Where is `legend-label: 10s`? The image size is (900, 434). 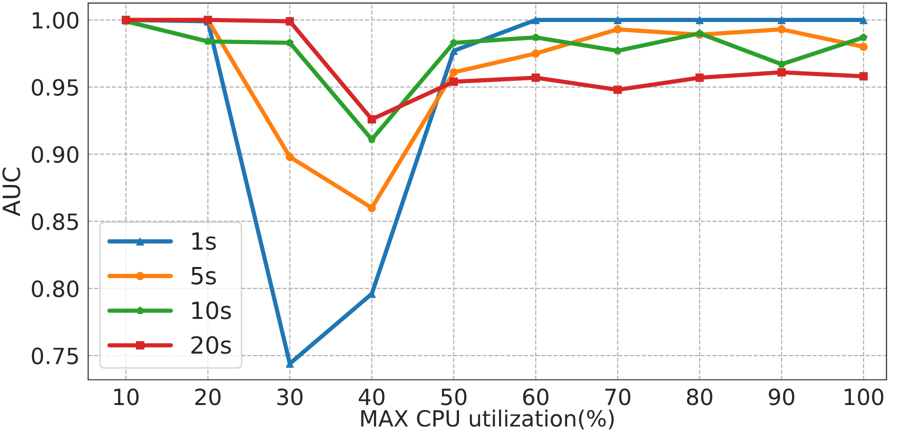
legend-label: 10s is located at coordinates (211, 310).